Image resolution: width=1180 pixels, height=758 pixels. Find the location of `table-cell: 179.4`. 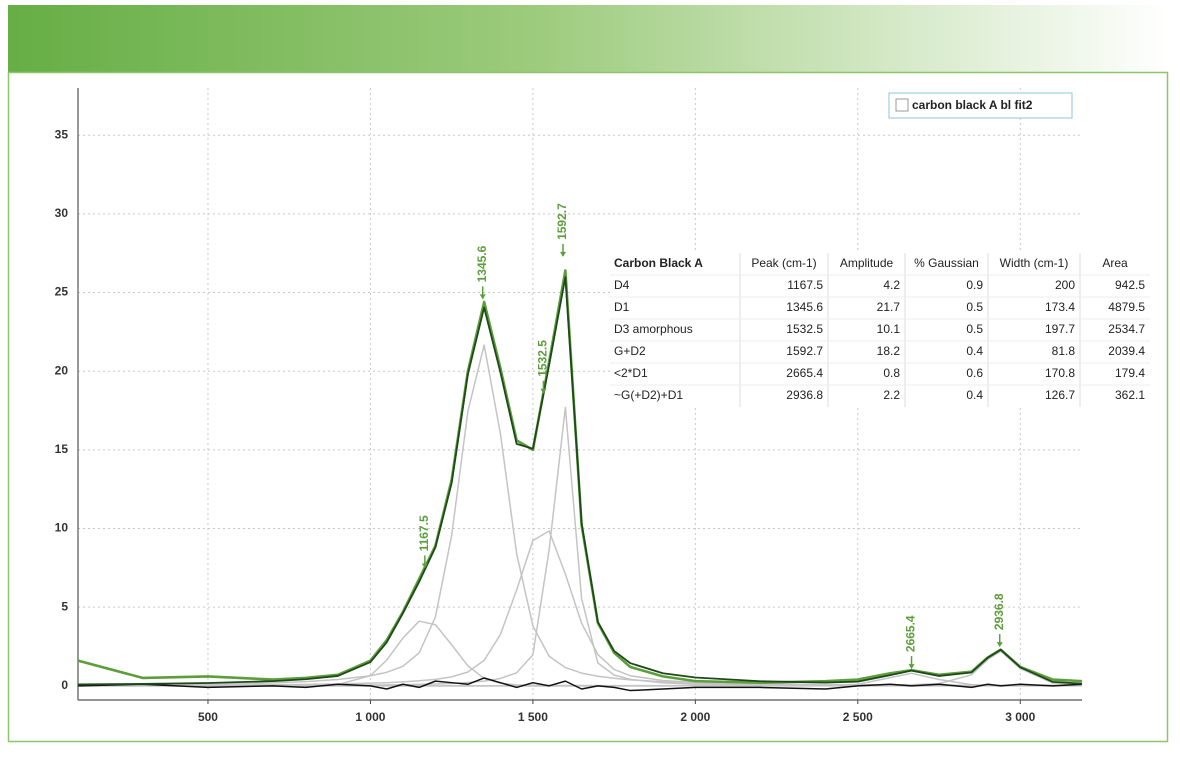

table-cell: 179.4 is located at coordinates (1130, 373).